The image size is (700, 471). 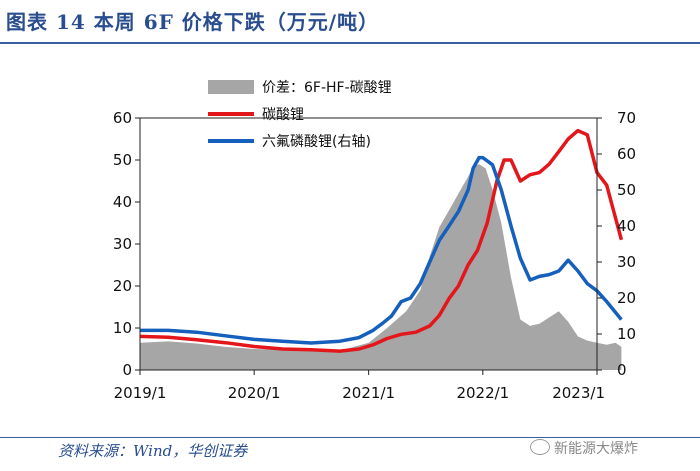 What do you see at coordinates (327, 88) in the screenshot?
I see `legend-label-spread: 价差：6F-HF-碳酸锂` at bounding box center [327, 88].